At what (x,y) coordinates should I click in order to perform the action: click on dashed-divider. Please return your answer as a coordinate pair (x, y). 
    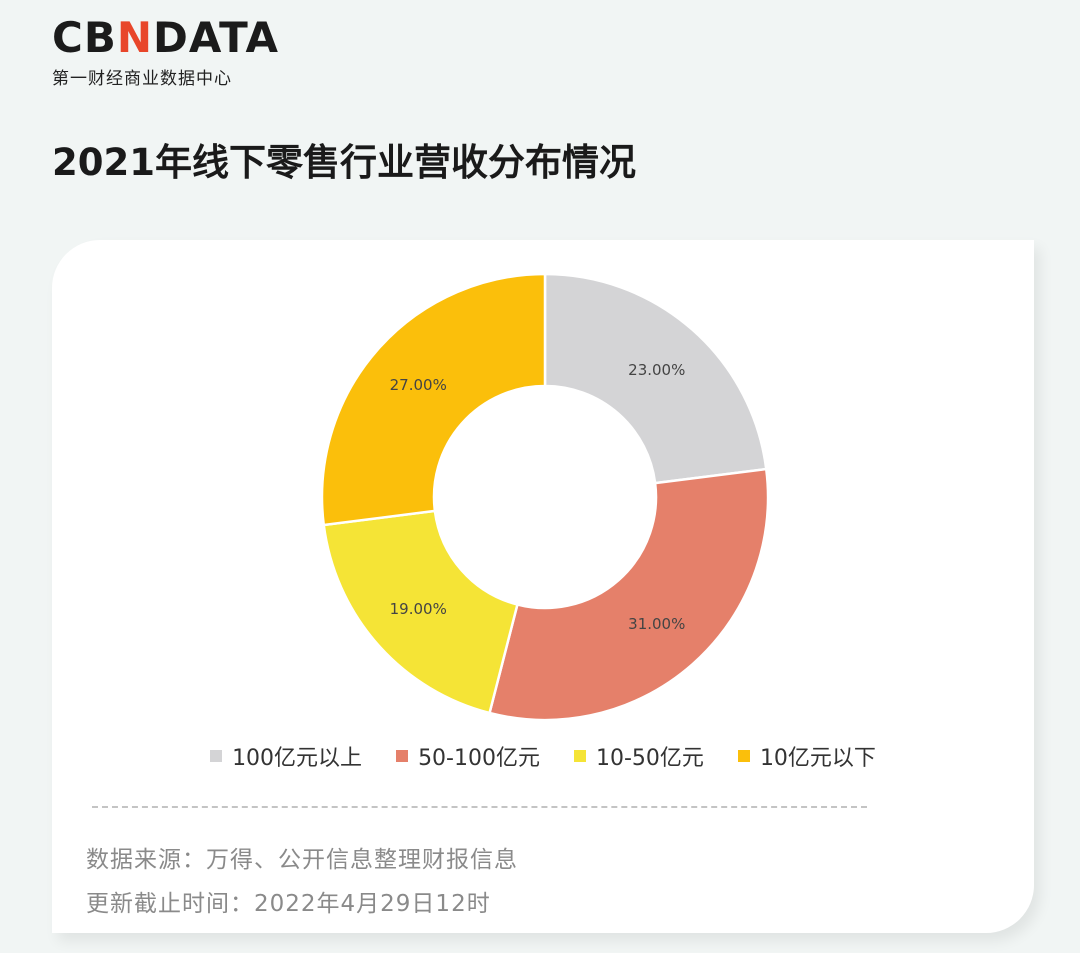
    Looking at the image, I should click on (479, 807).